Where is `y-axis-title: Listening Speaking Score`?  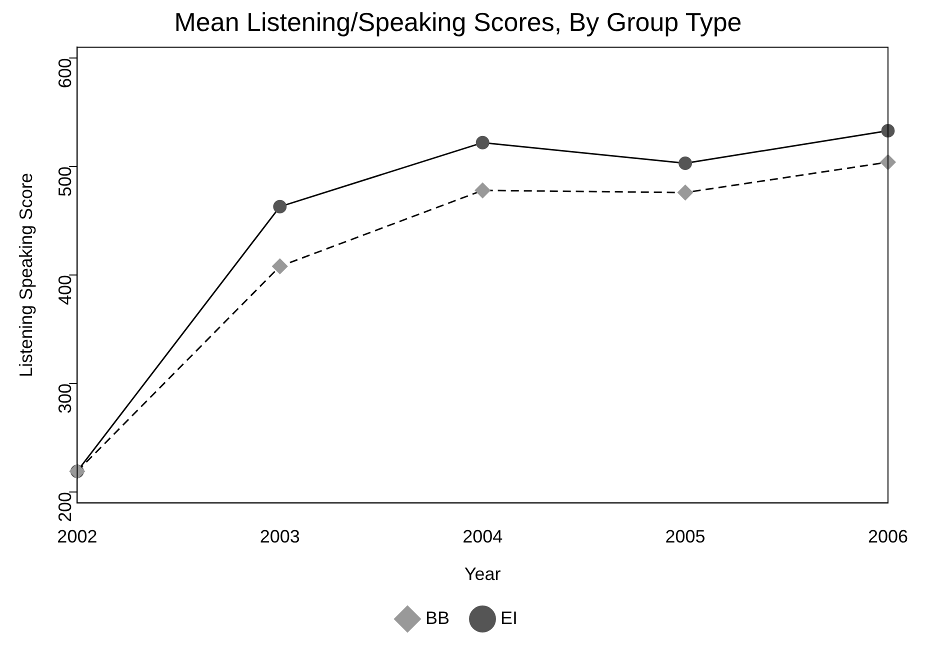
y-axis-title: Listening Speaking Score is located at coordinates (26, 275).